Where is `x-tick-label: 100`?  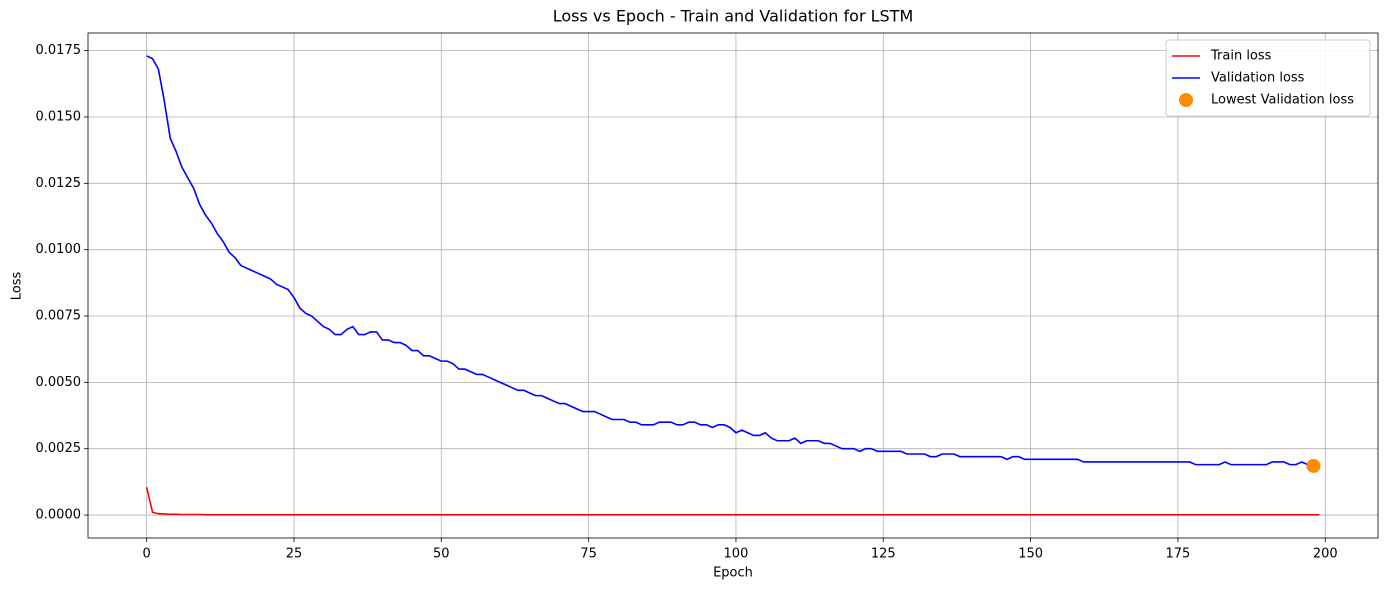 x-tick-label: 100 is located at coordinates (736, 554).